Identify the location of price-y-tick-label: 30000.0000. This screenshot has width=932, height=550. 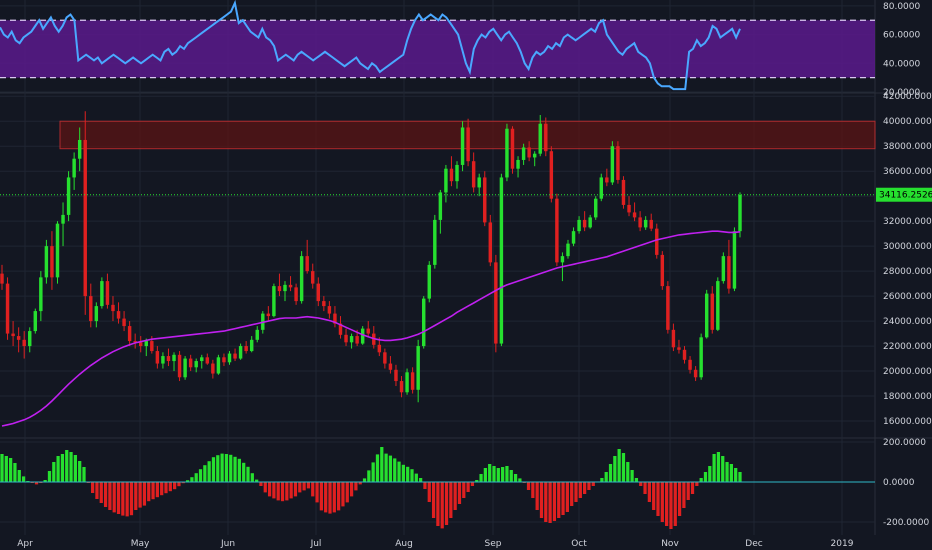
(907, 247).